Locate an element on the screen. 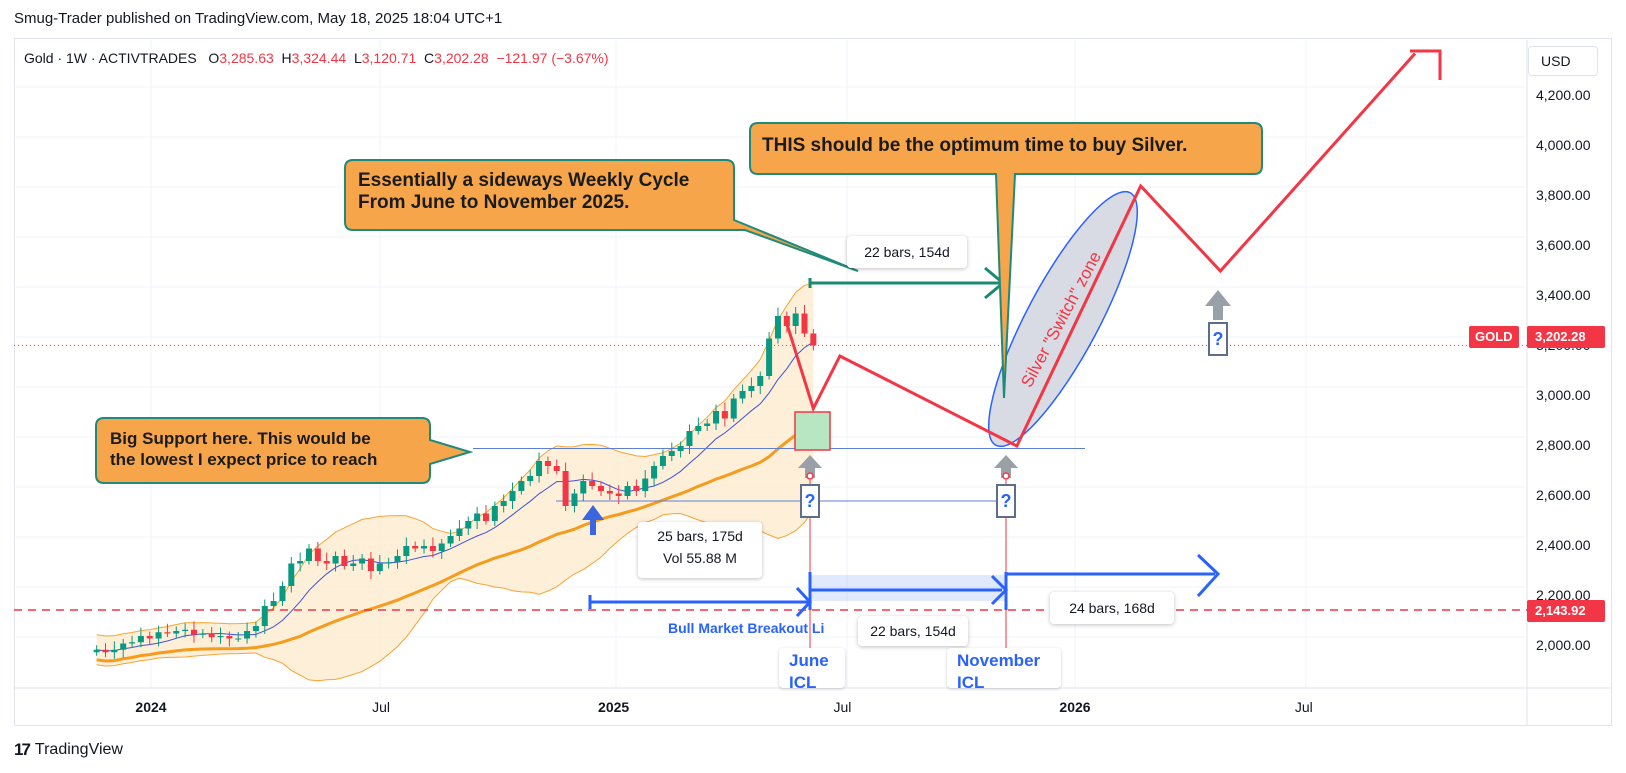  close-value: 3,202.28 is located at coordinates (461, 58).